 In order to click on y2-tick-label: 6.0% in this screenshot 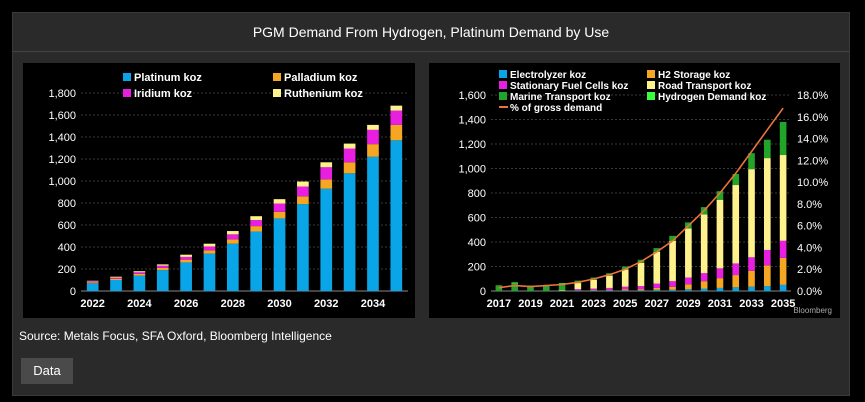, I will do `click(809, 227)`.